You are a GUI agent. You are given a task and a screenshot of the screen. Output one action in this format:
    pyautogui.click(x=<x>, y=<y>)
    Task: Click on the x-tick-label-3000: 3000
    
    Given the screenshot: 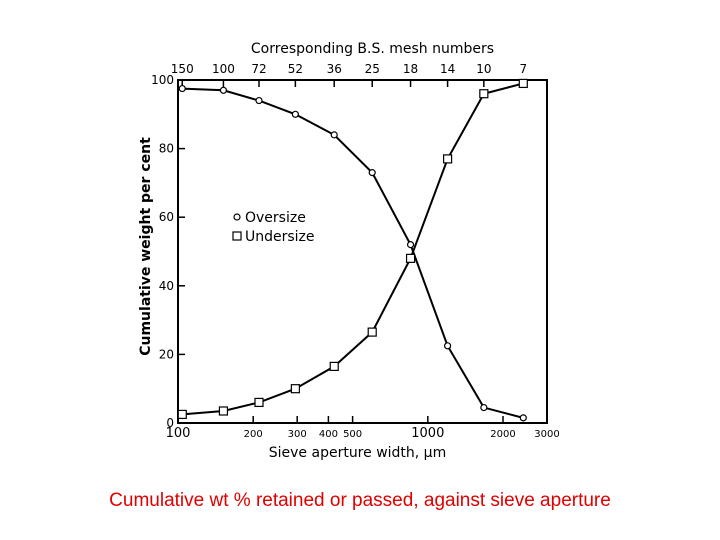 What is the action you would take?
    pyautogui.click(x=546, y=434)
    